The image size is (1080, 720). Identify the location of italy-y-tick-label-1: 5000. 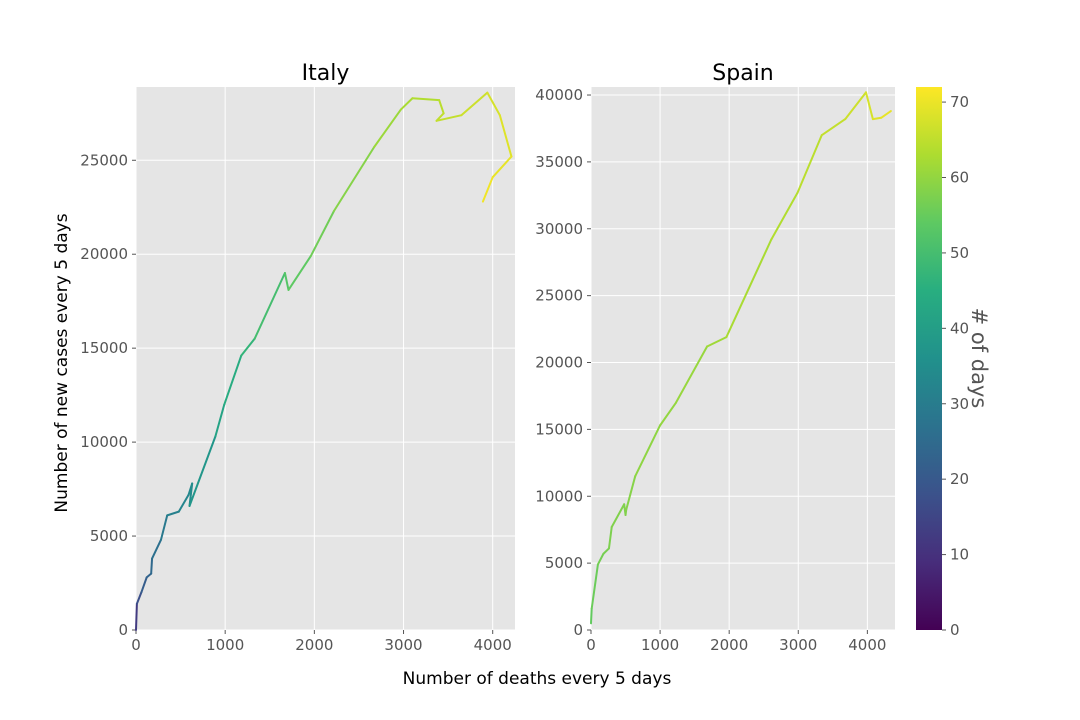
(109, 536).